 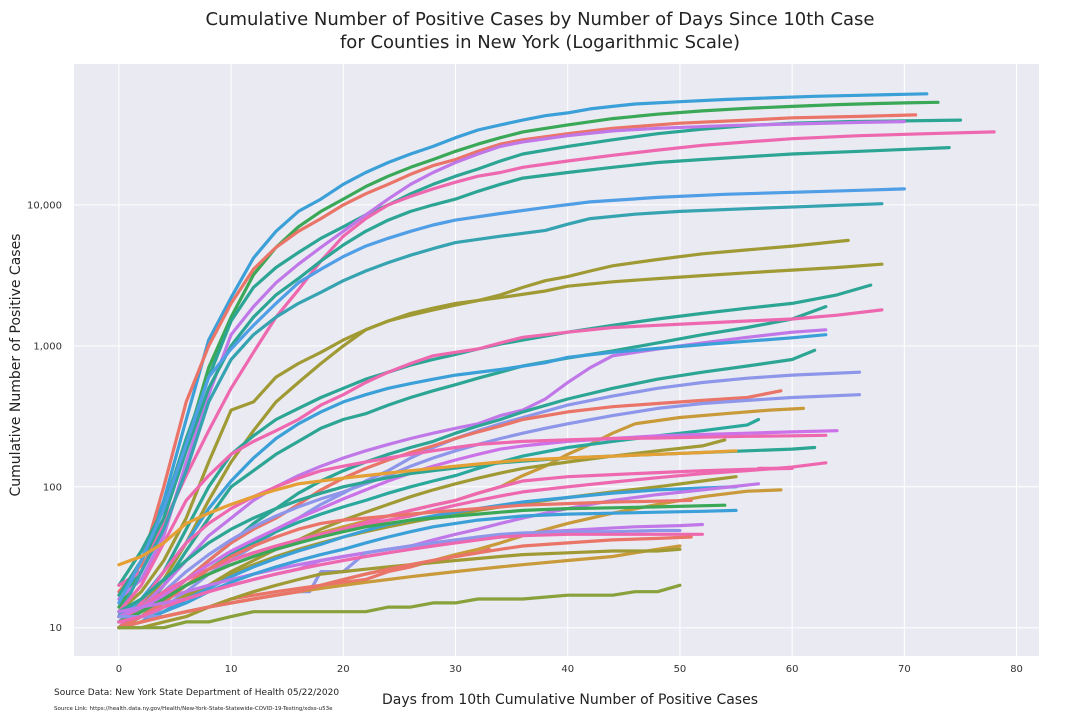 What do you see at coordinates (44, 417) in the screenshot?
I see `y-axis-ticks: 10 100 1,000 10,000` at bounding box center [44, 417].